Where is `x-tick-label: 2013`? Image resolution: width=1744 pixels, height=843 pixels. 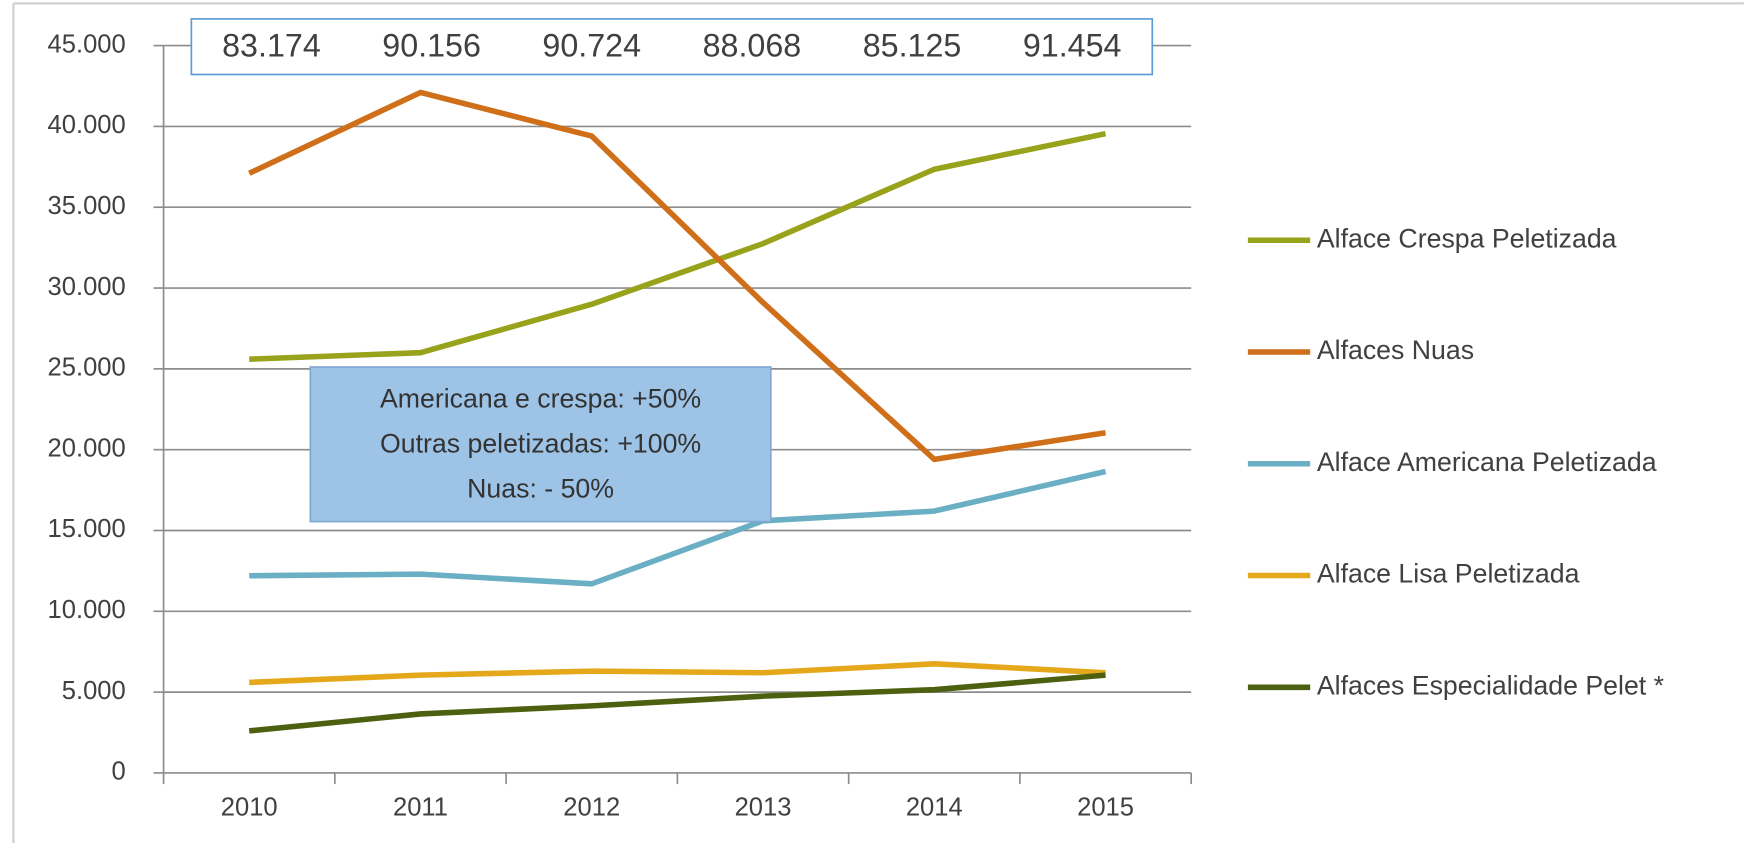
x-tick-label: 2013 is located at coordinates (763, 807).